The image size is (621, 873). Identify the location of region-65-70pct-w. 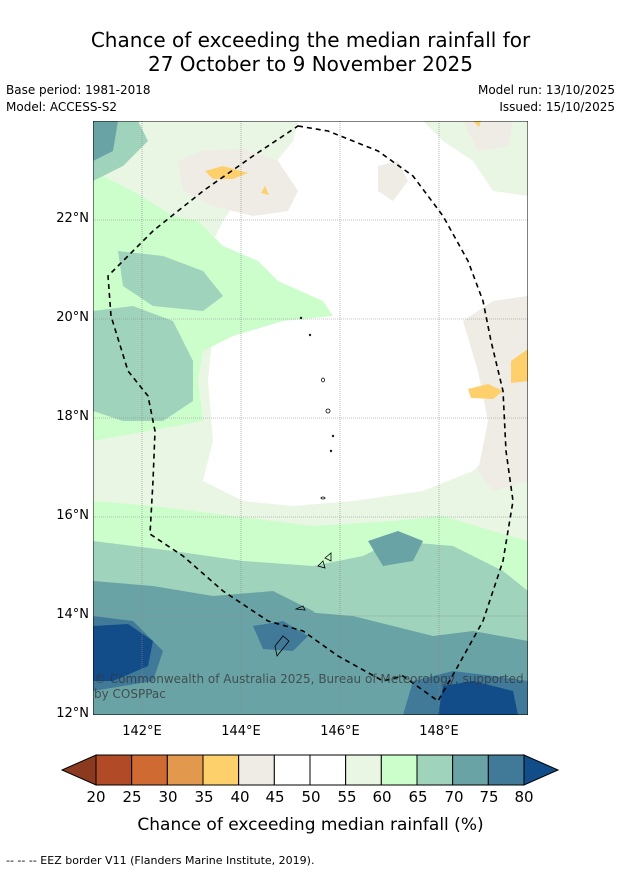
(143, 363).